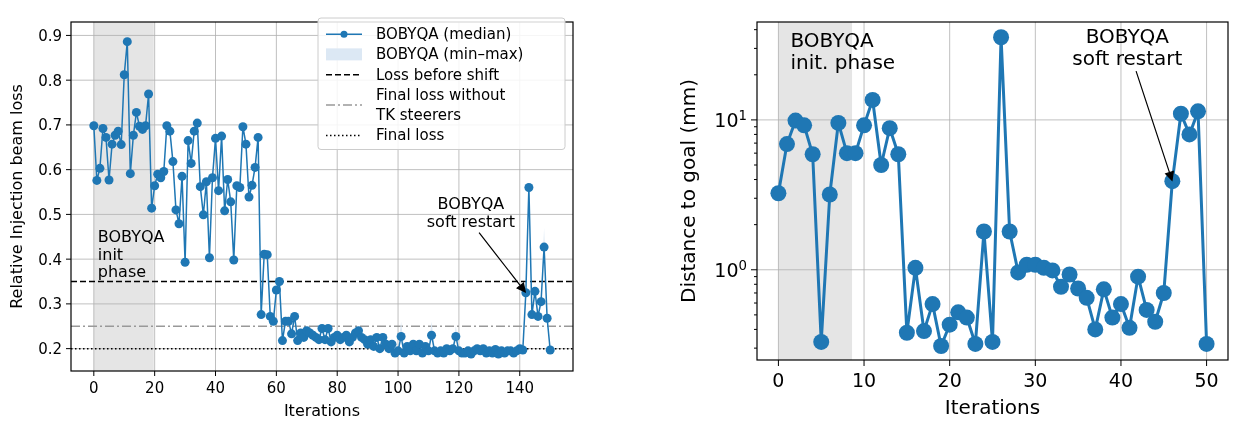 This screenshot has height=425, width=1235. I want to click on y-tick-label: 0.4, so click(50, 259).